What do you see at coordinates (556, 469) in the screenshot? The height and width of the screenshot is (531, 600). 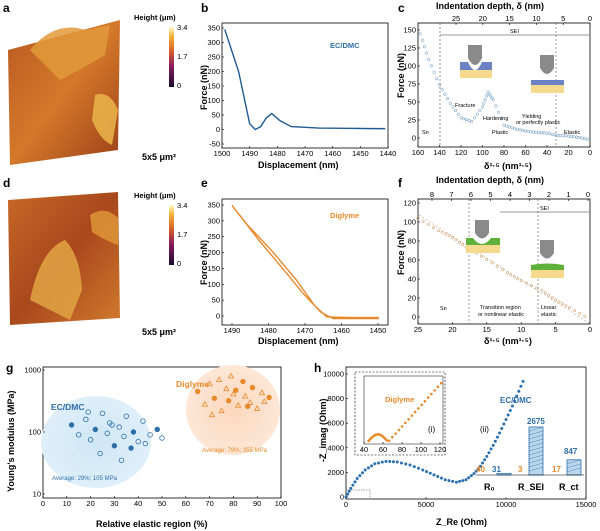 I see `bar-value-dg-rct: 17` at bounding box center [556, 469].